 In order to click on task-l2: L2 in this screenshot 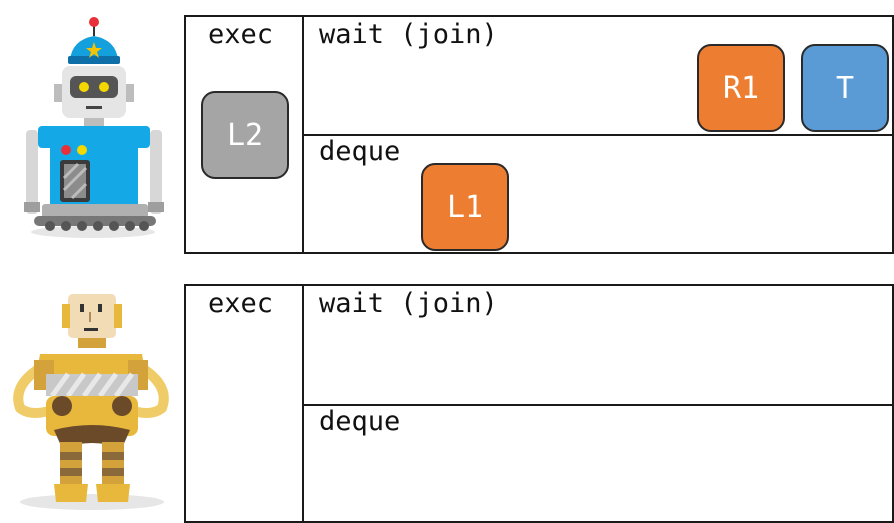, I will do `click(245, 135)`.